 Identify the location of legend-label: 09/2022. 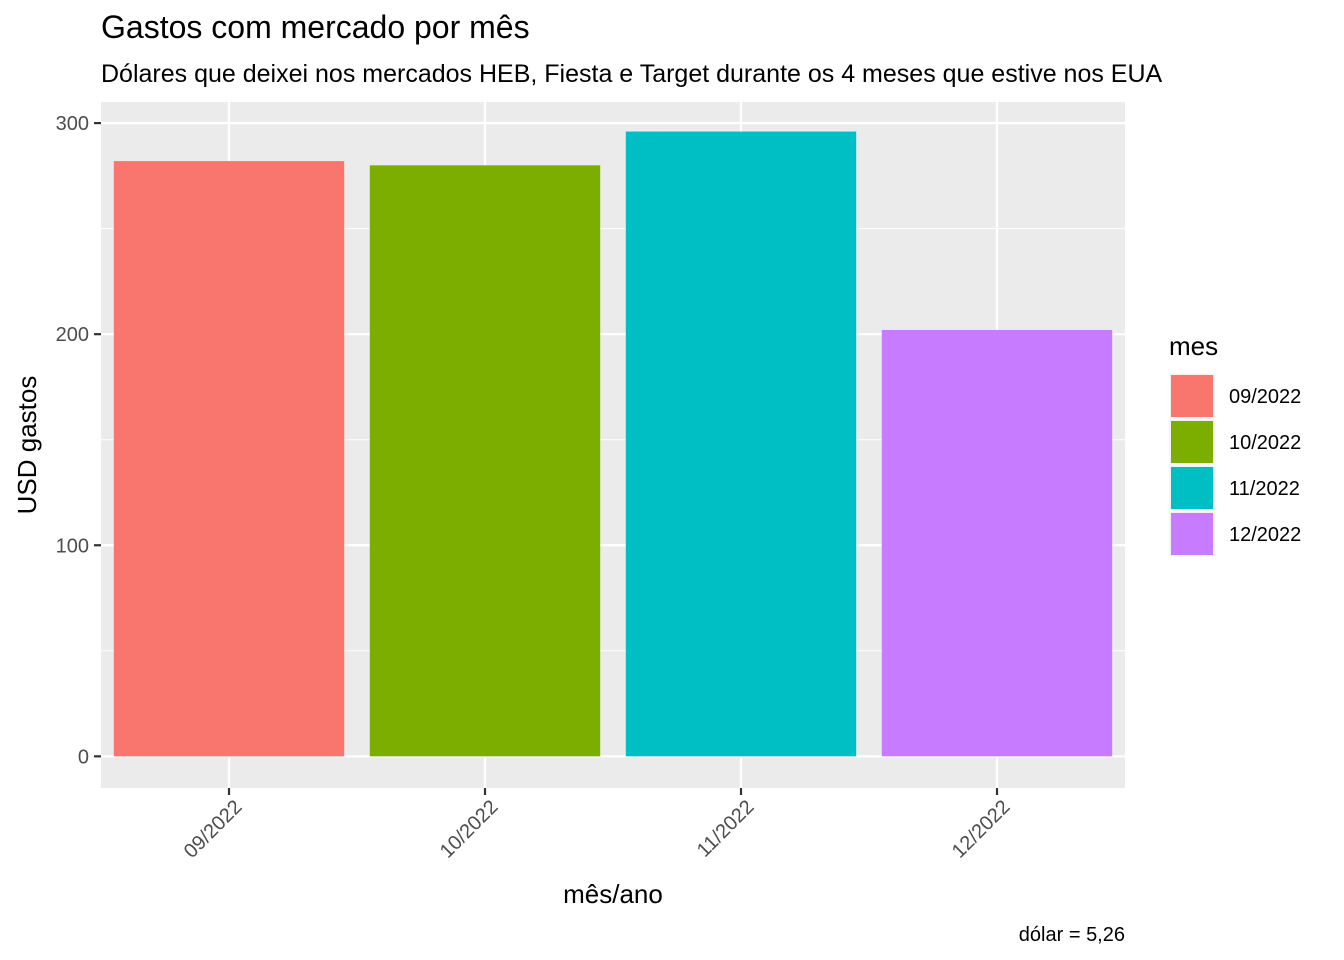
(1265, 397).